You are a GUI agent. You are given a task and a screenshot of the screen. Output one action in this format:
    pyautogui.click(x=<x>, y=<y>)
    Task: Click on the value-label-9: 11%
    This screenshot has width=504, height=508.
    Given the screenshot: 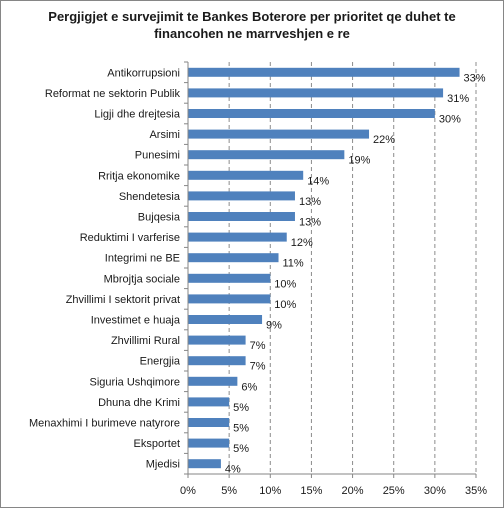 What is the action you would take?
    pyautogui.click(x=293, y=264)
    